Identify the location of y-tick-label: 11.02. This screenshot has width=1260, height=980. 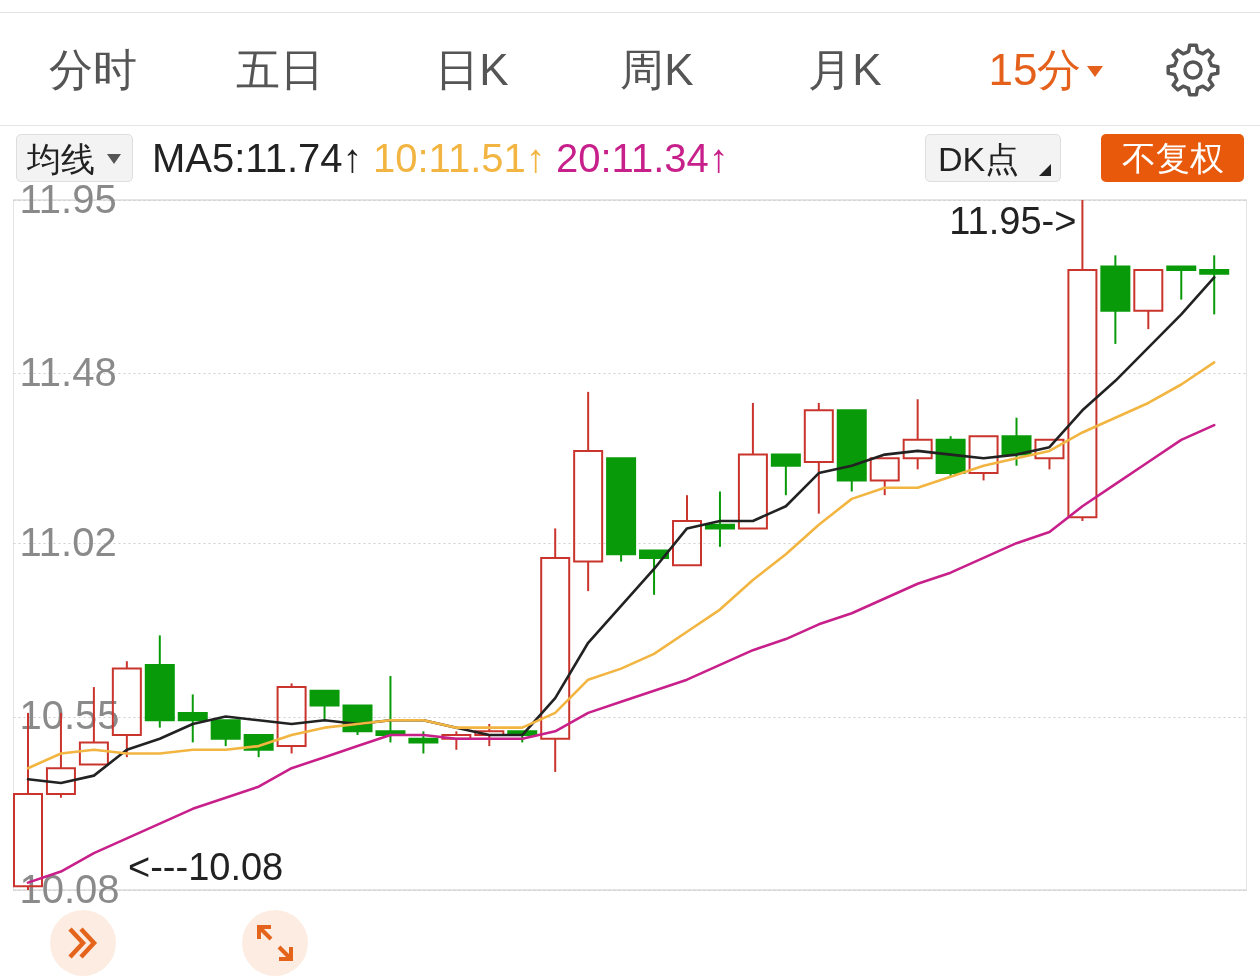
(68, 541).